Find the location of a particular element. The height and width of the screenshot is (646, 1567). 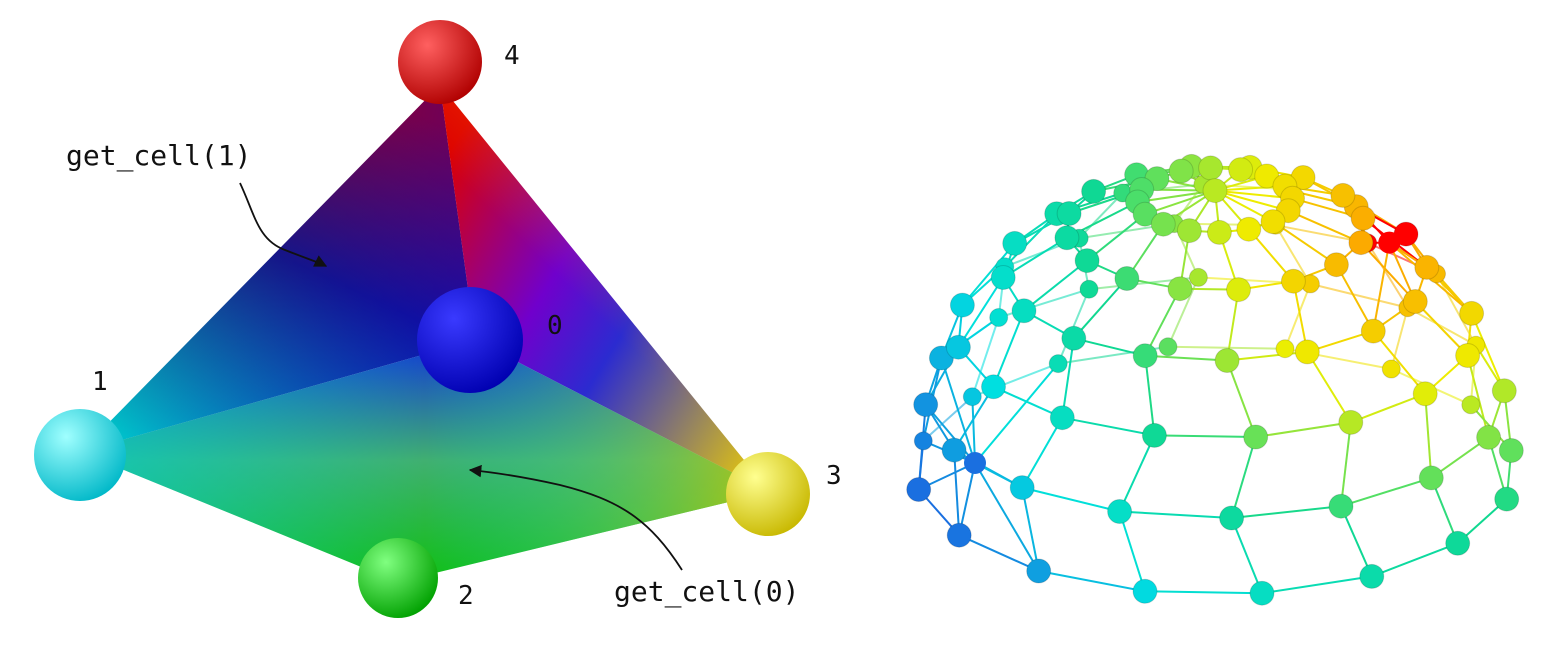

mesh-hub-vertex is located at coordinates (975, 463).